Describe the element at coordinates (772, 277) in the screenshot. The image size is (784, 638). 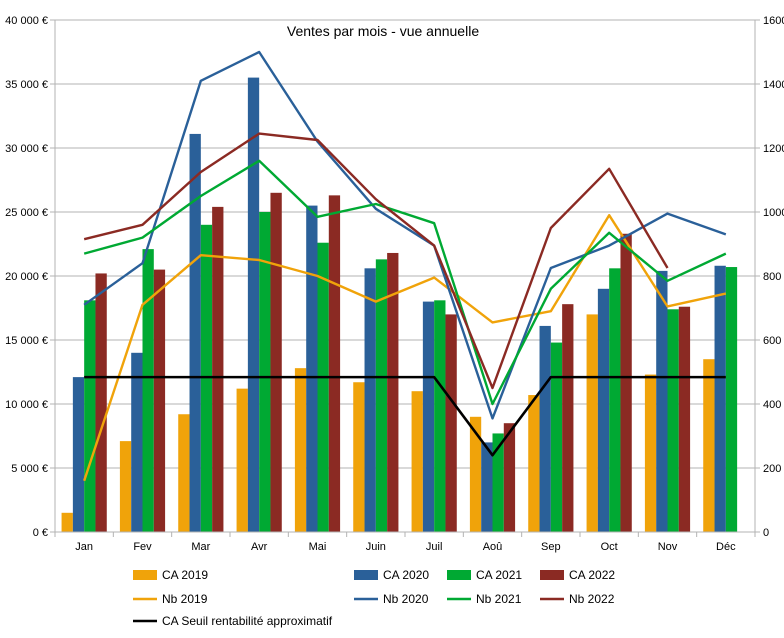
I see `y-right-tick-label-4: 800` at that location.